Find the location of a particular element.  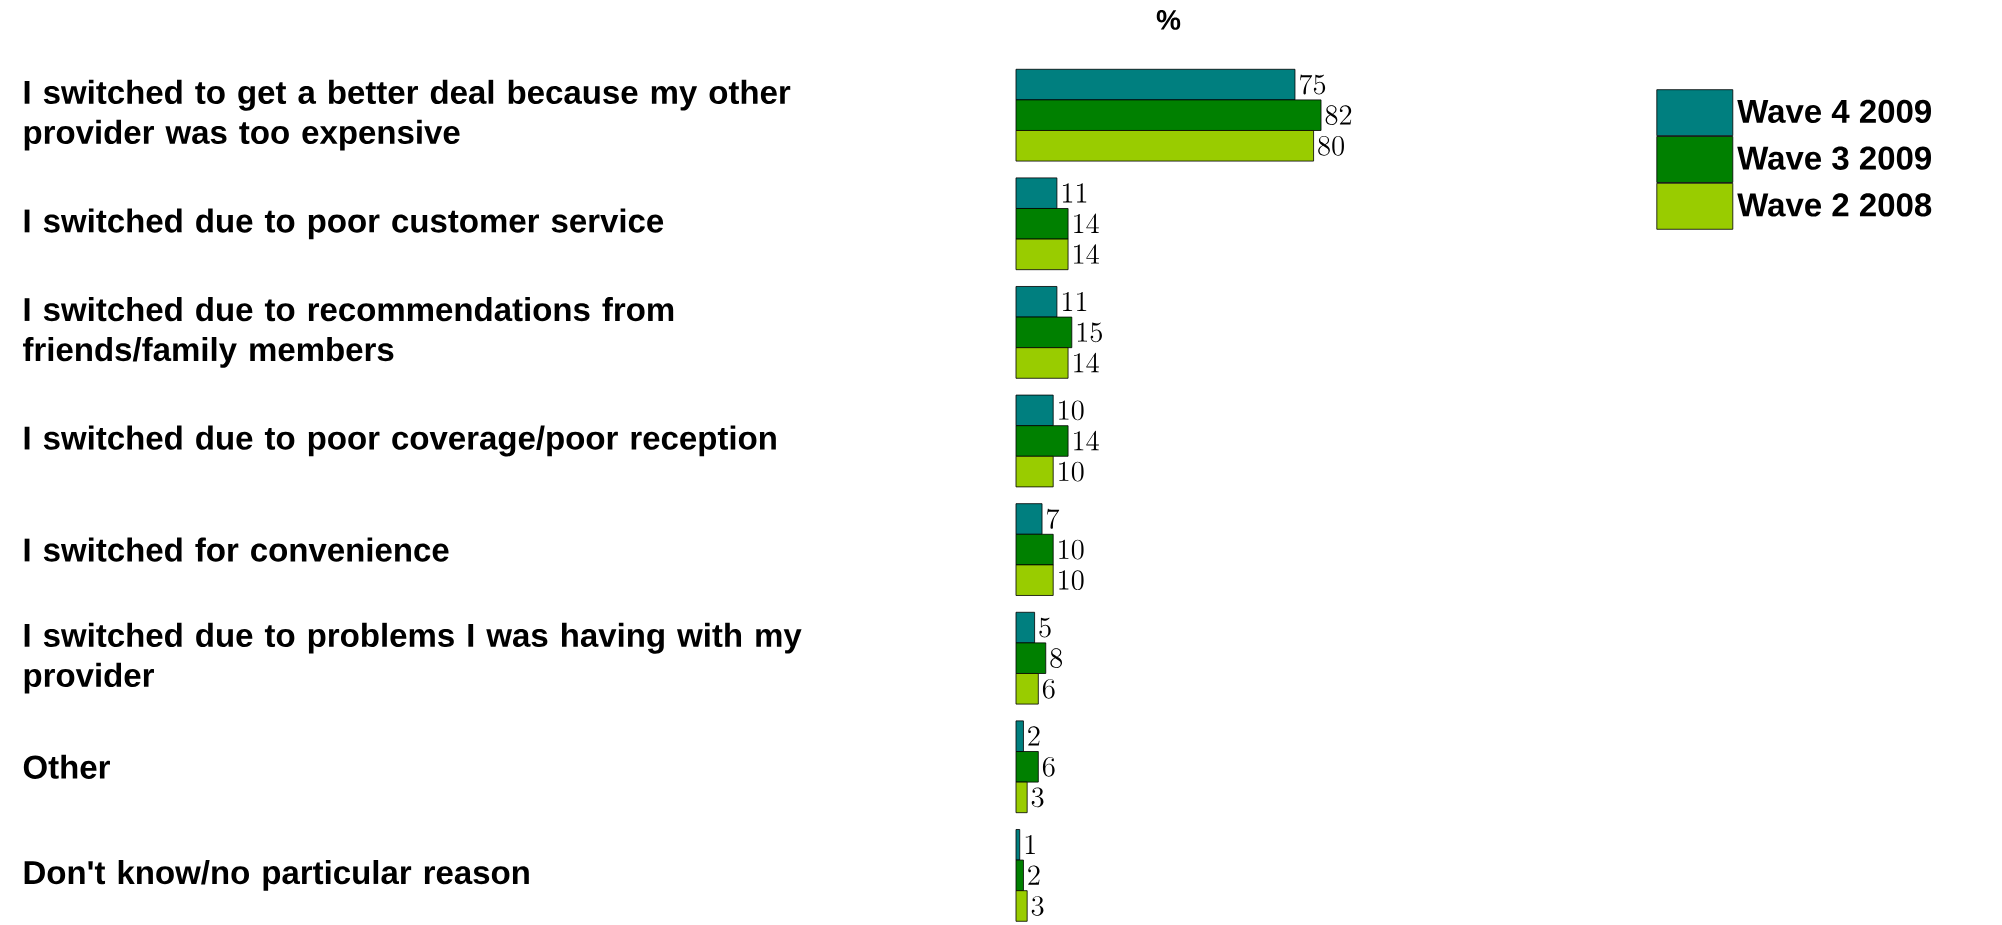

data-label: 82 is located at coordinates (1338, 115).